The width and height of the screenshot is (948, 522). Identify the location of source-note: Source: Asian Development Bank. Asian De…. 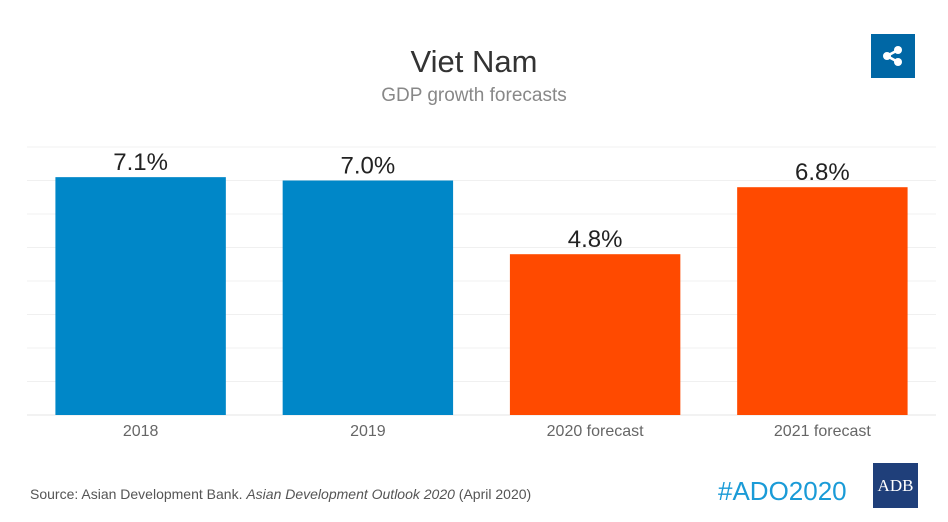
(280, 494).